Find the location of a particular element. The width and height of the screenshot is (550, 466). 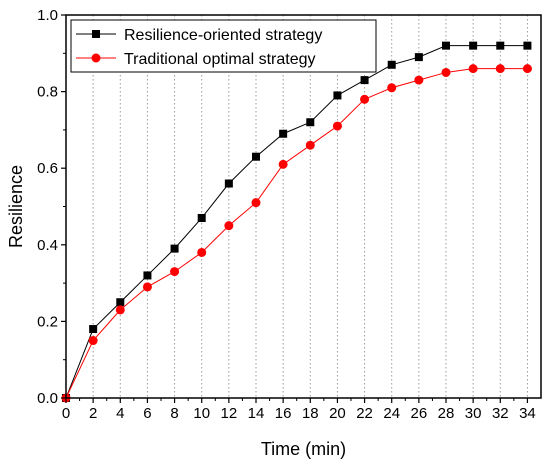

x-tick-label: 12 is located at coordinates (229, 413).